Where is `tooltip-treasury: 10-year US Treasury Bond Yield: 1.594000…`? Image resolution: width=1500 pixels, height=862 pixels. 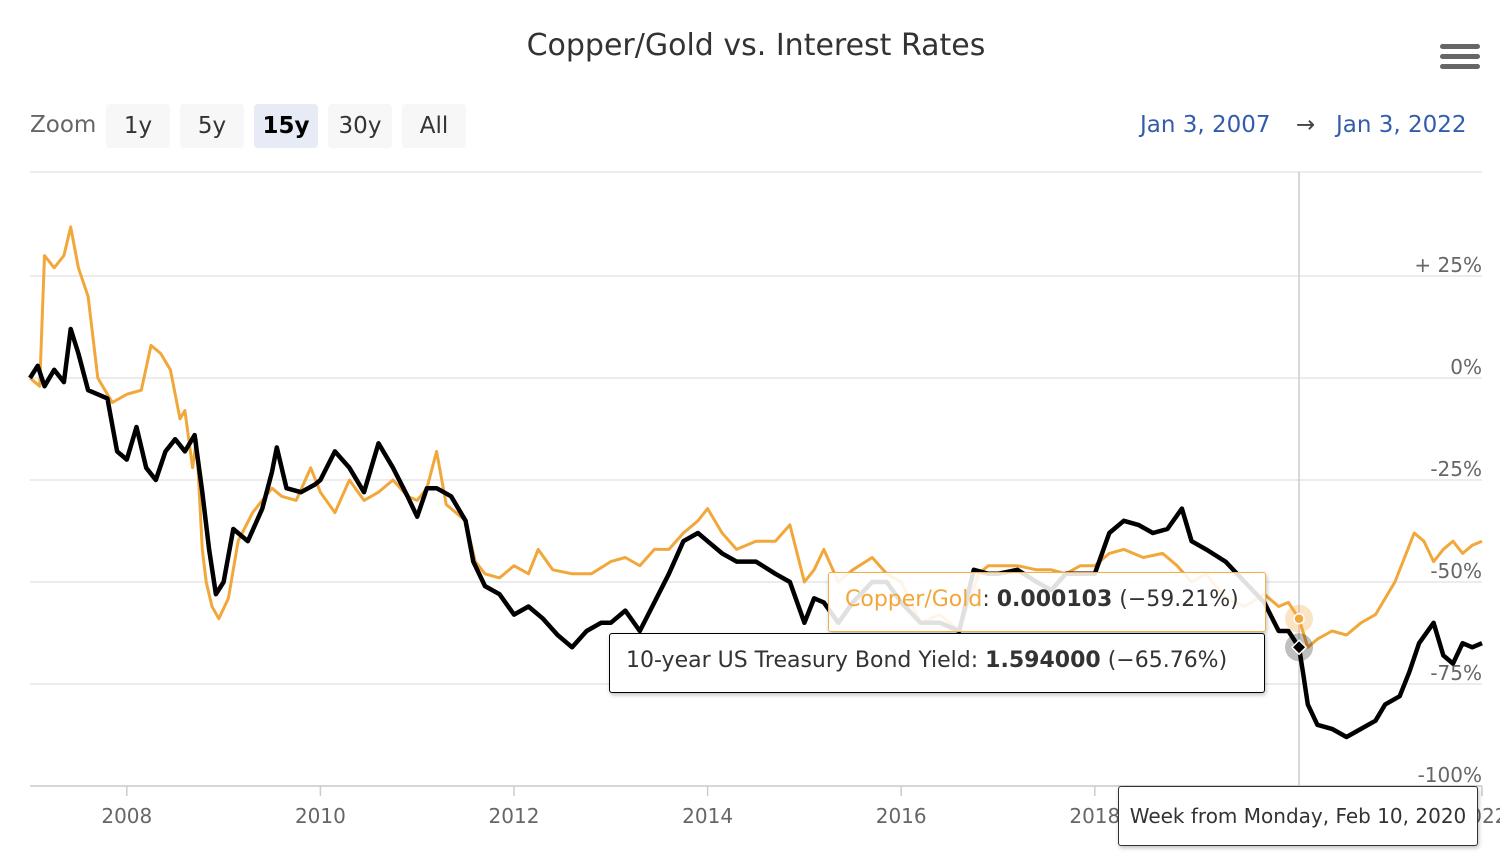
tooltip-treasury: 10-year US Treasury Bond Yield: 1.594000… is located at coordinates (937, 663).